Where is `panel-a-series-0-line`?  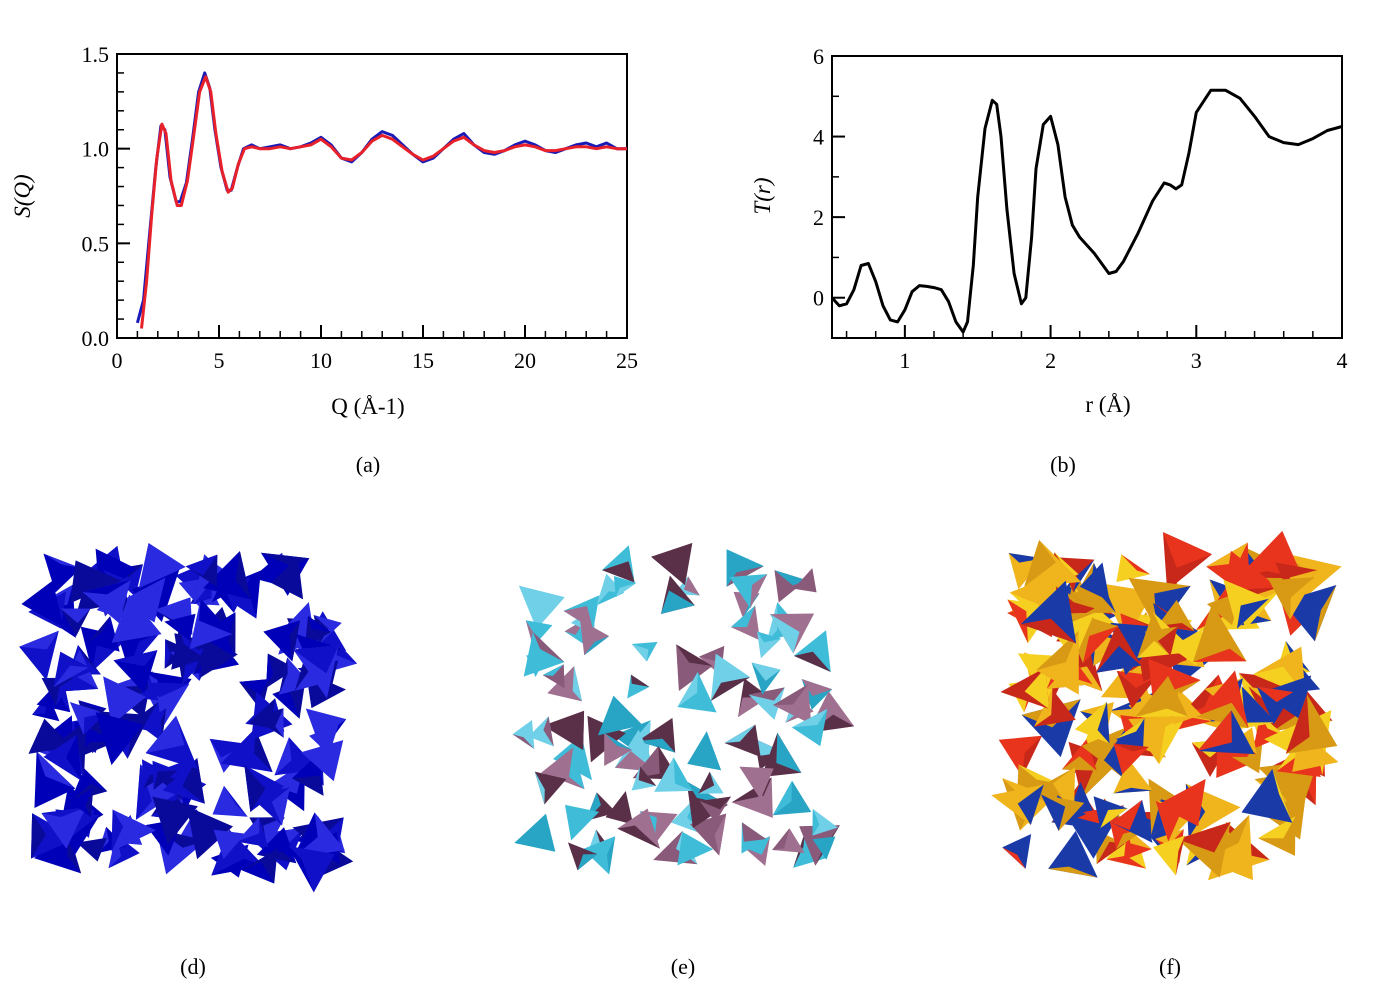
panel-a-series-0-line is located at coordinates (381, 197).